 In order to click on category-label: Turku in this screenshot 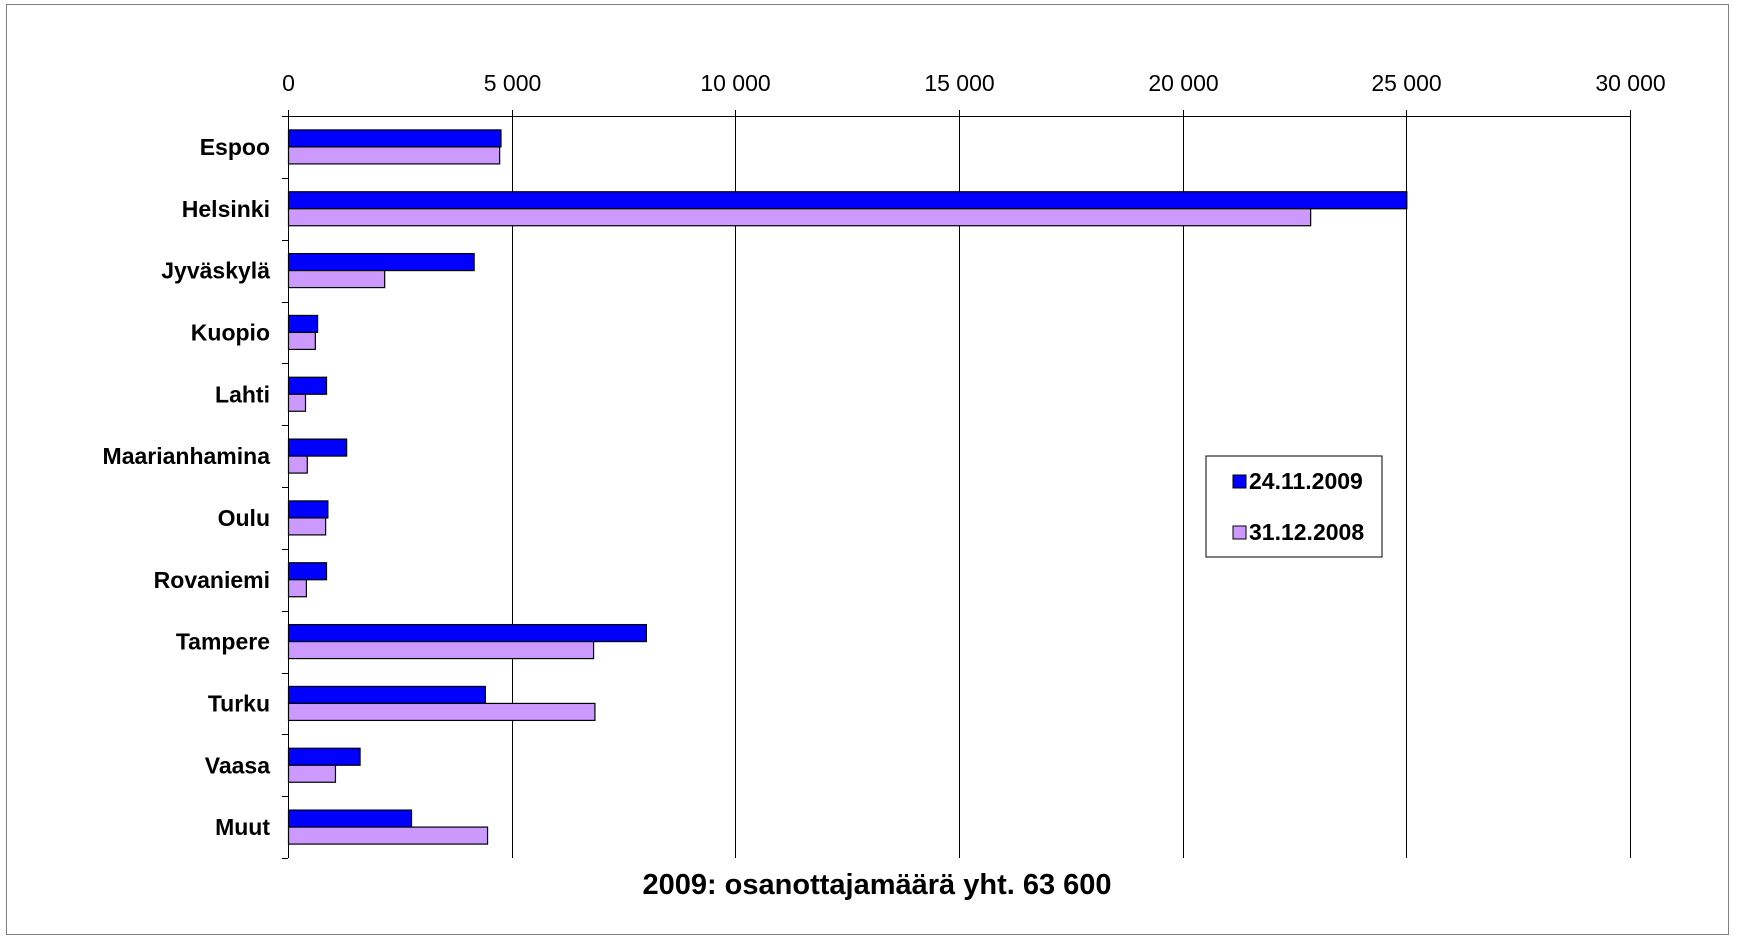, I will do `click(239, 703)`.